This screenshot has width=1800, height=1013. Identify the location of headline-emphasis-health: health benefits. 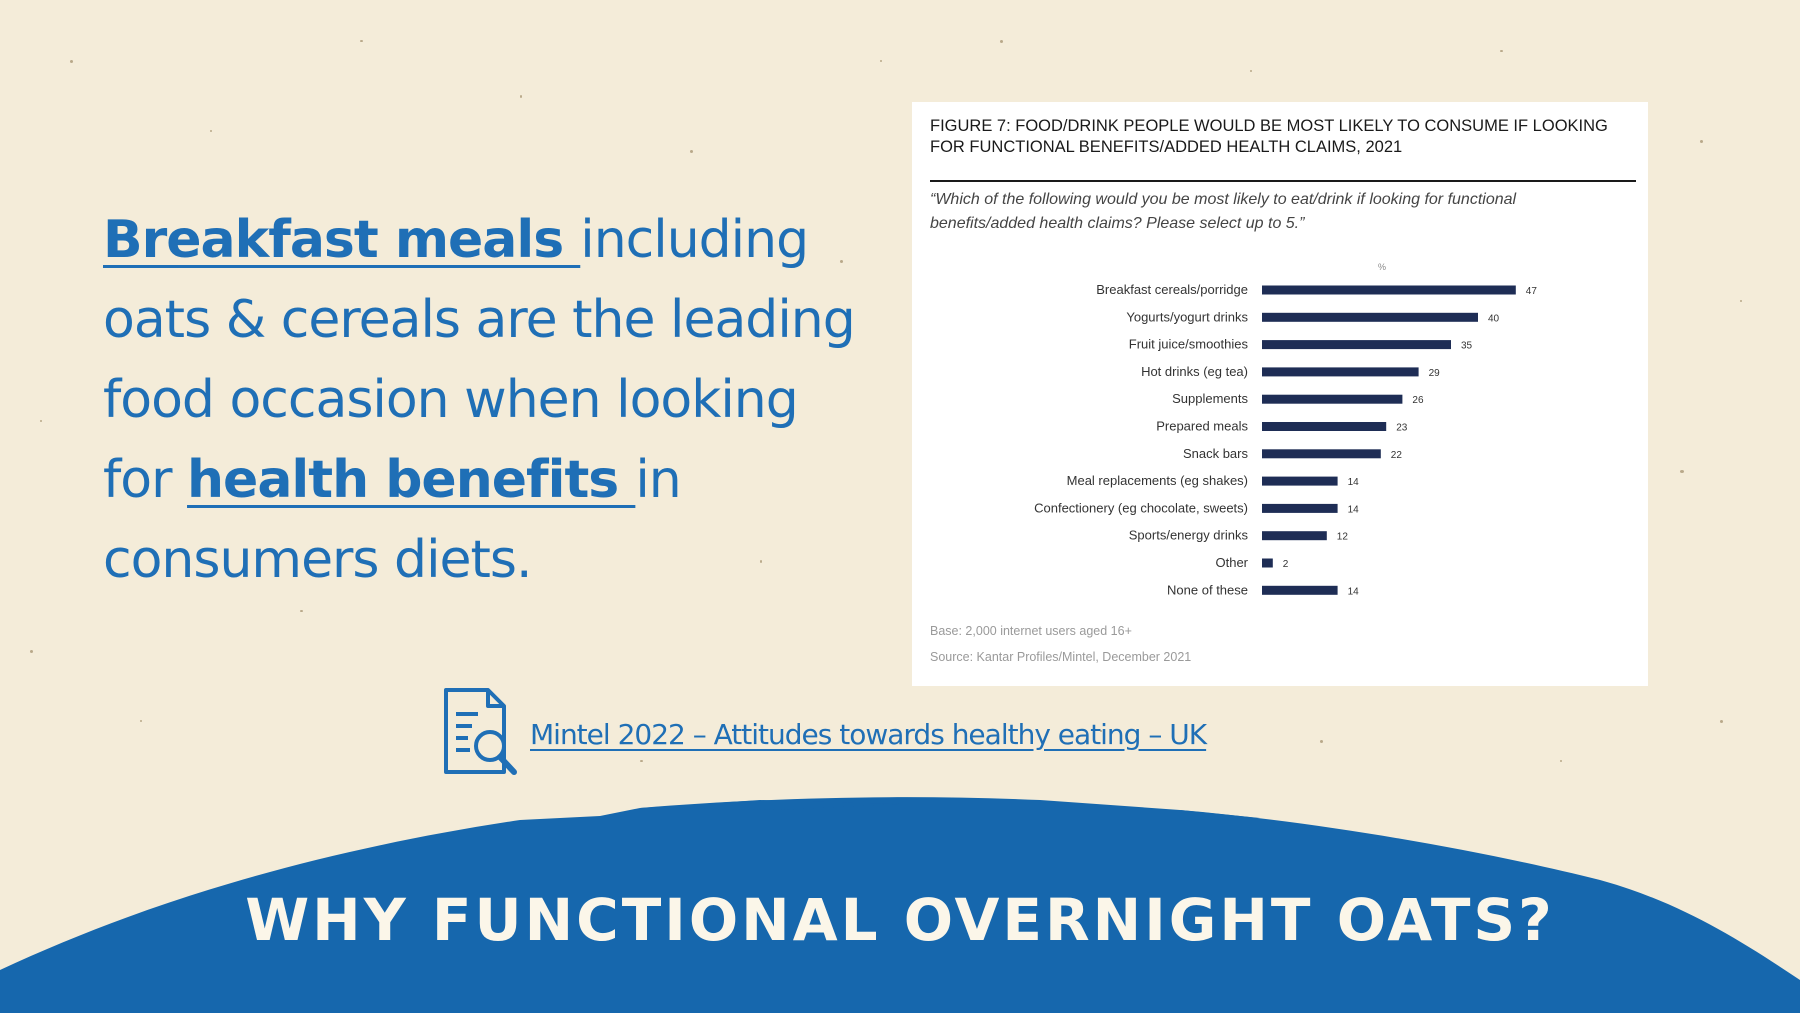
(411, 480).